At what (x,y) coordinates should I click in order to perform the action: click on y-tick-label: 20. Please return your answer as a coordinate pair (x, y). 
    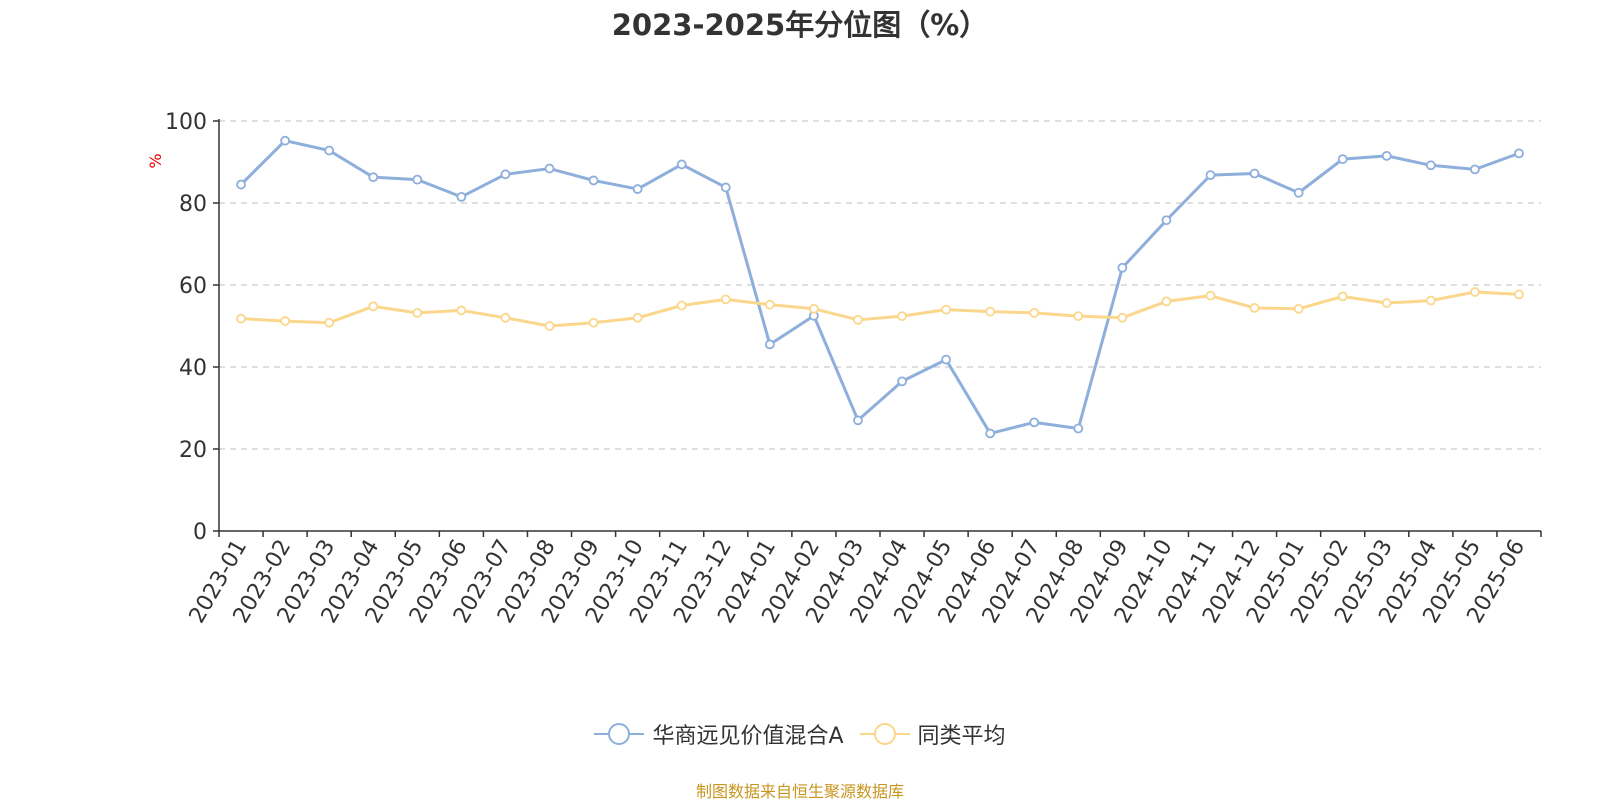
    Looking at the image, I should click on (193, 450).